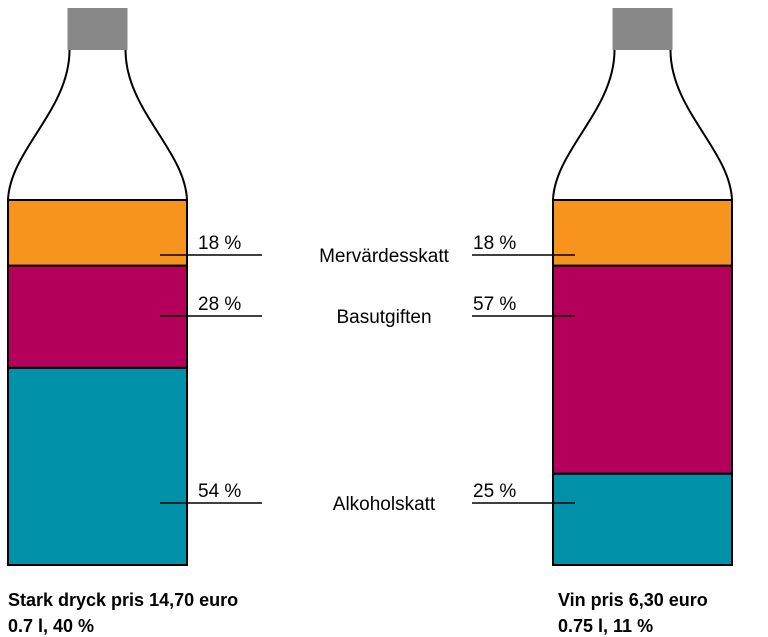 Image resolution: width=768 pixels, height=637 pixels. I want to click on category-detail: 0.7 l, 40 %, so click(51, 626).